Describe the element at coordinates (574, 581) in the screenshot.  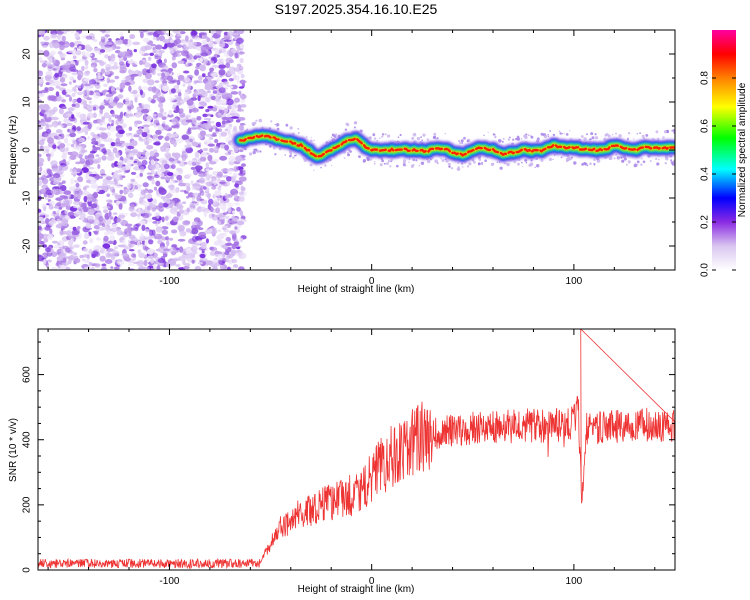
I see `x-tick-label: 100` at that location.